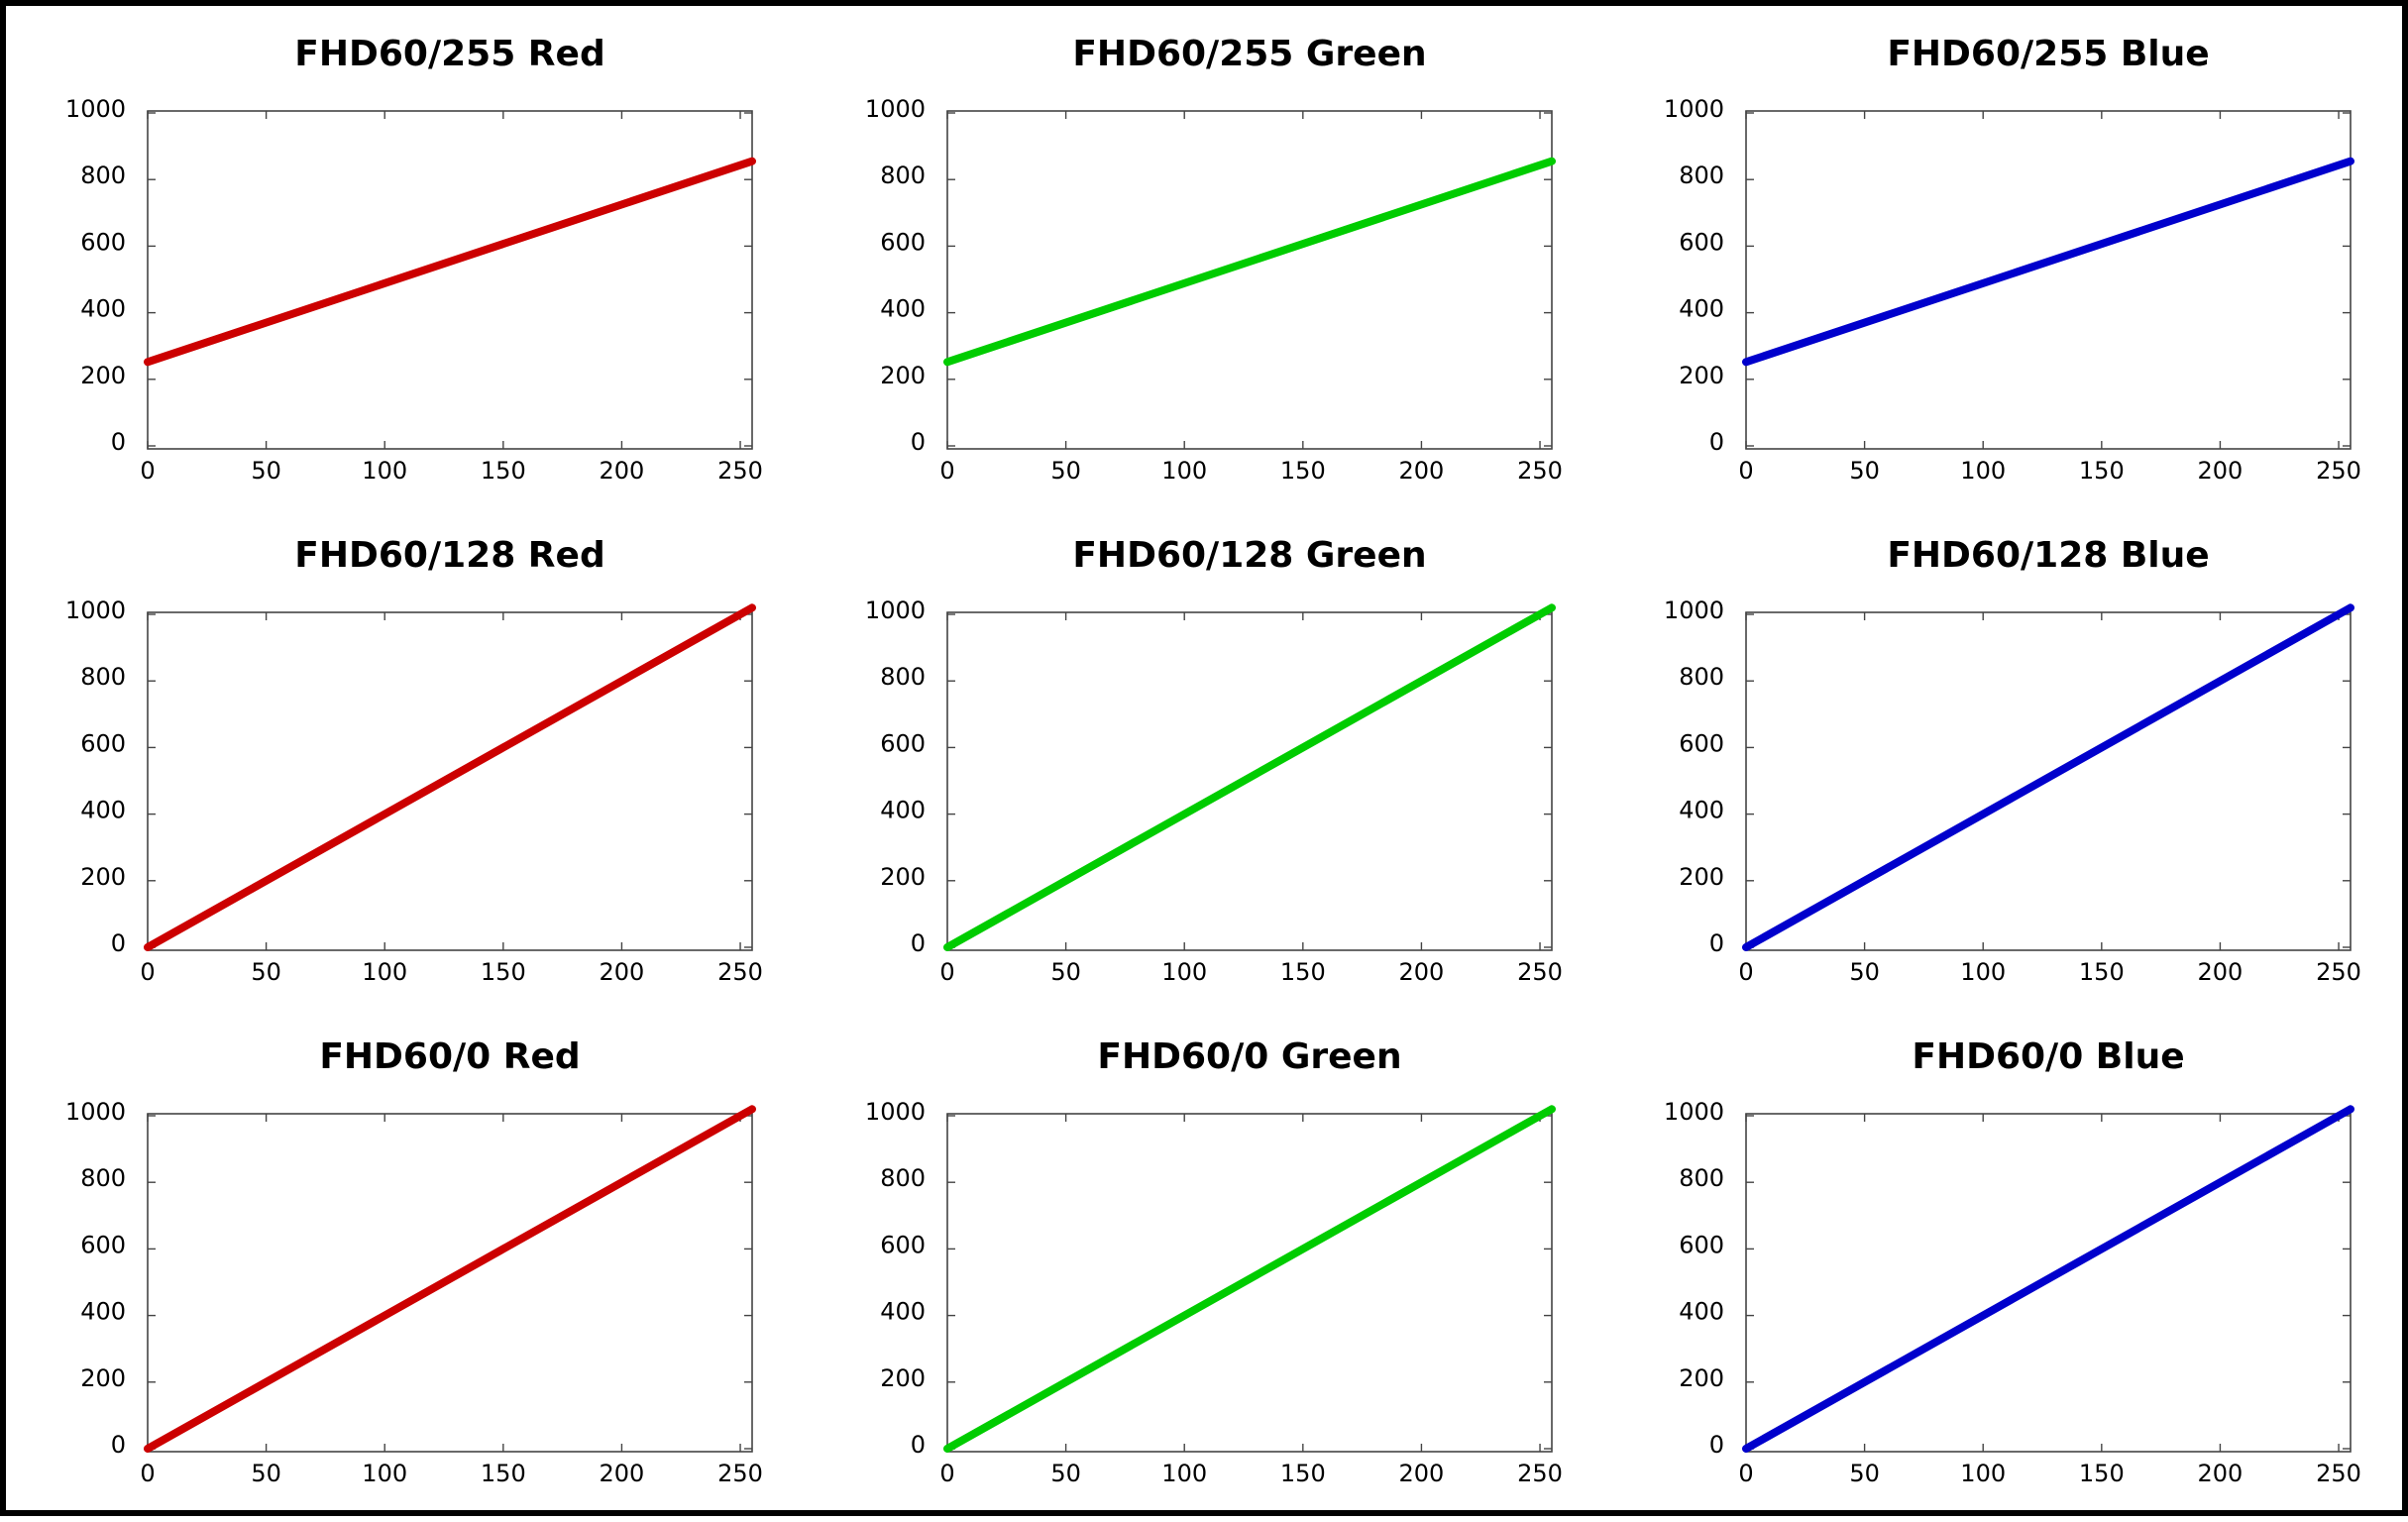  What do you see at coordinates (2048, 555) in the screenshot?
I see `chart-title: FHD60/128 Blue` at bounding box center [2048, 555].